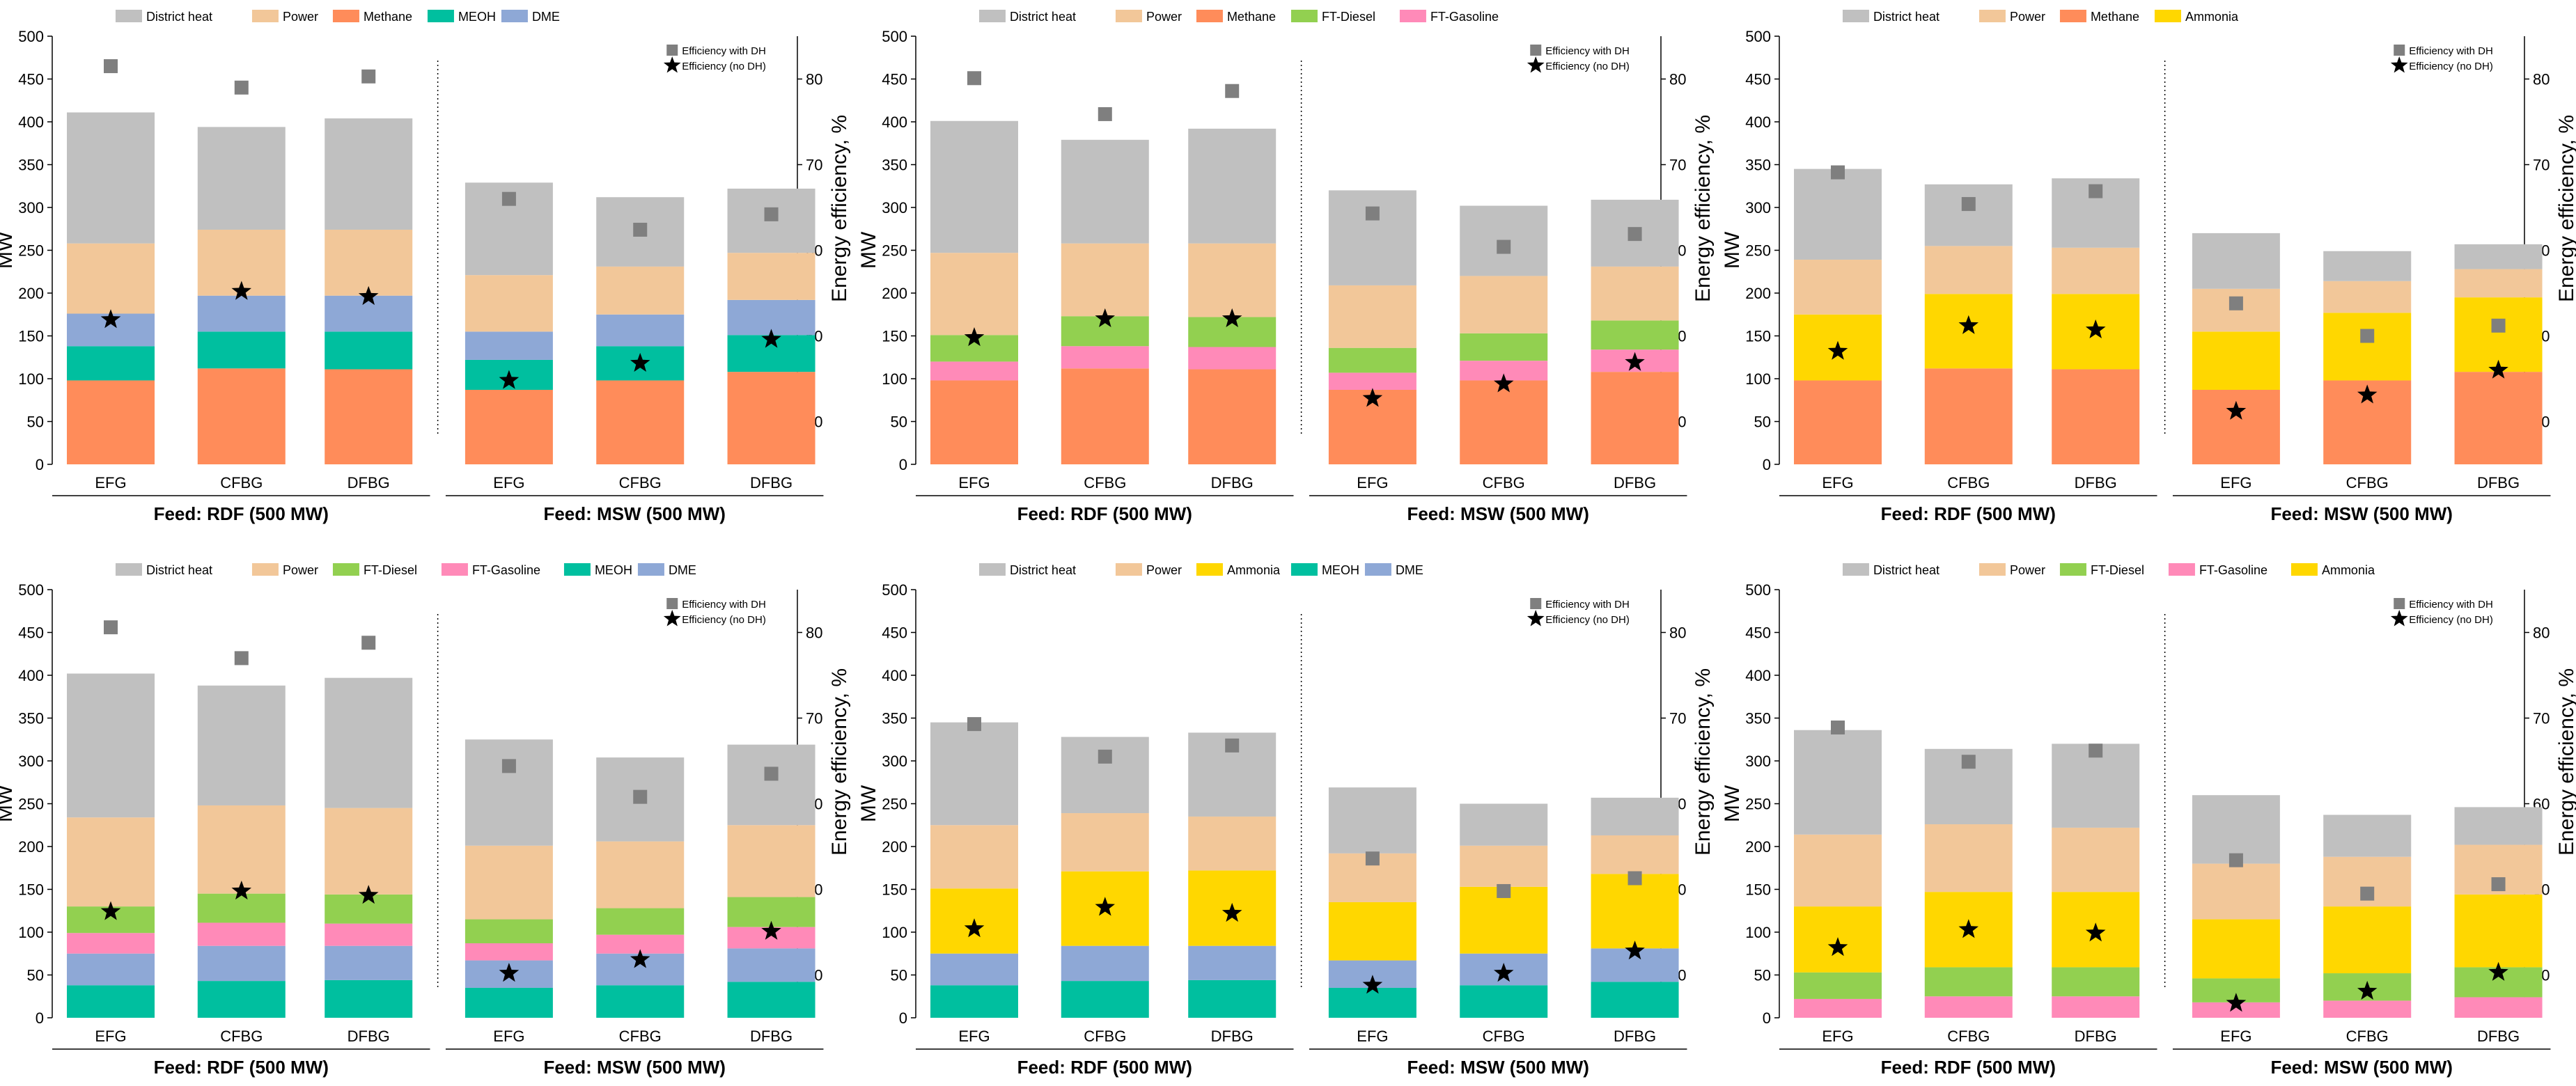 The height and width of the screenshot is (1086, 2576). I want to click on y-tick-label: 300, so click(895, 208).